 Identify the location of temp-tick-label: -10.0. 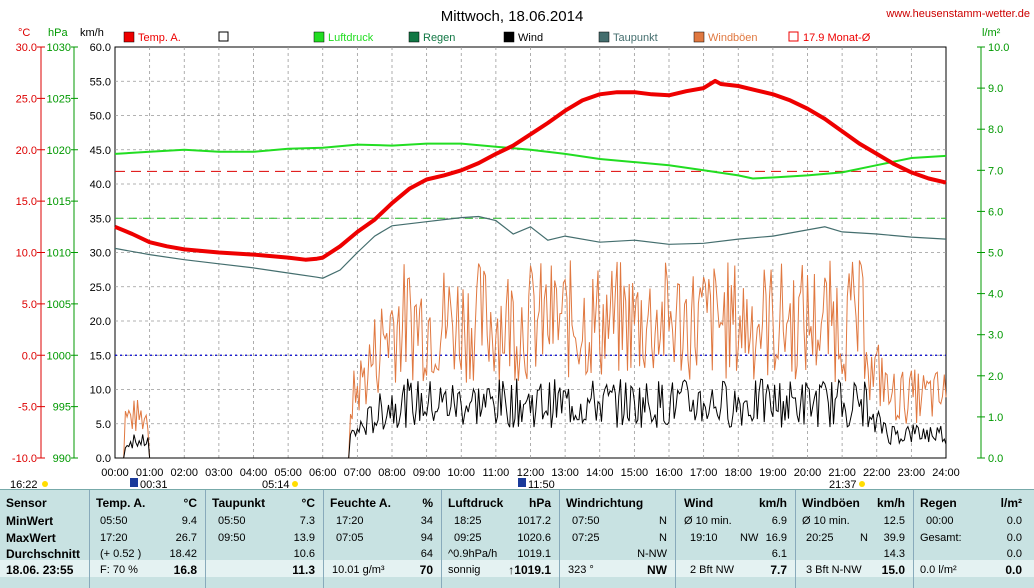
(24, 459).